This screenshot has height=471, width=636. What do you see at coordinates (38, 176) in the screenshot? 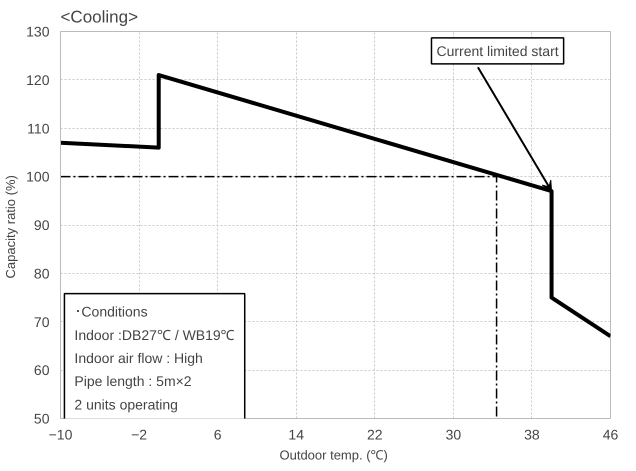
I see `y-tick-label: 100` at bounding box center [38, 176].